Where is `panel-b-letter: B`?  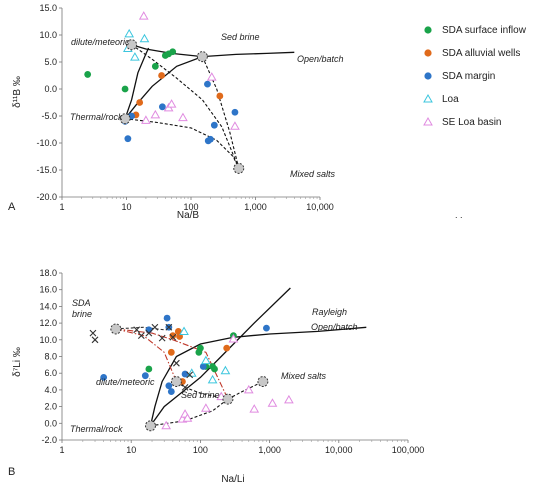
panel-b-letter: B is located at coordinates (11, 472).